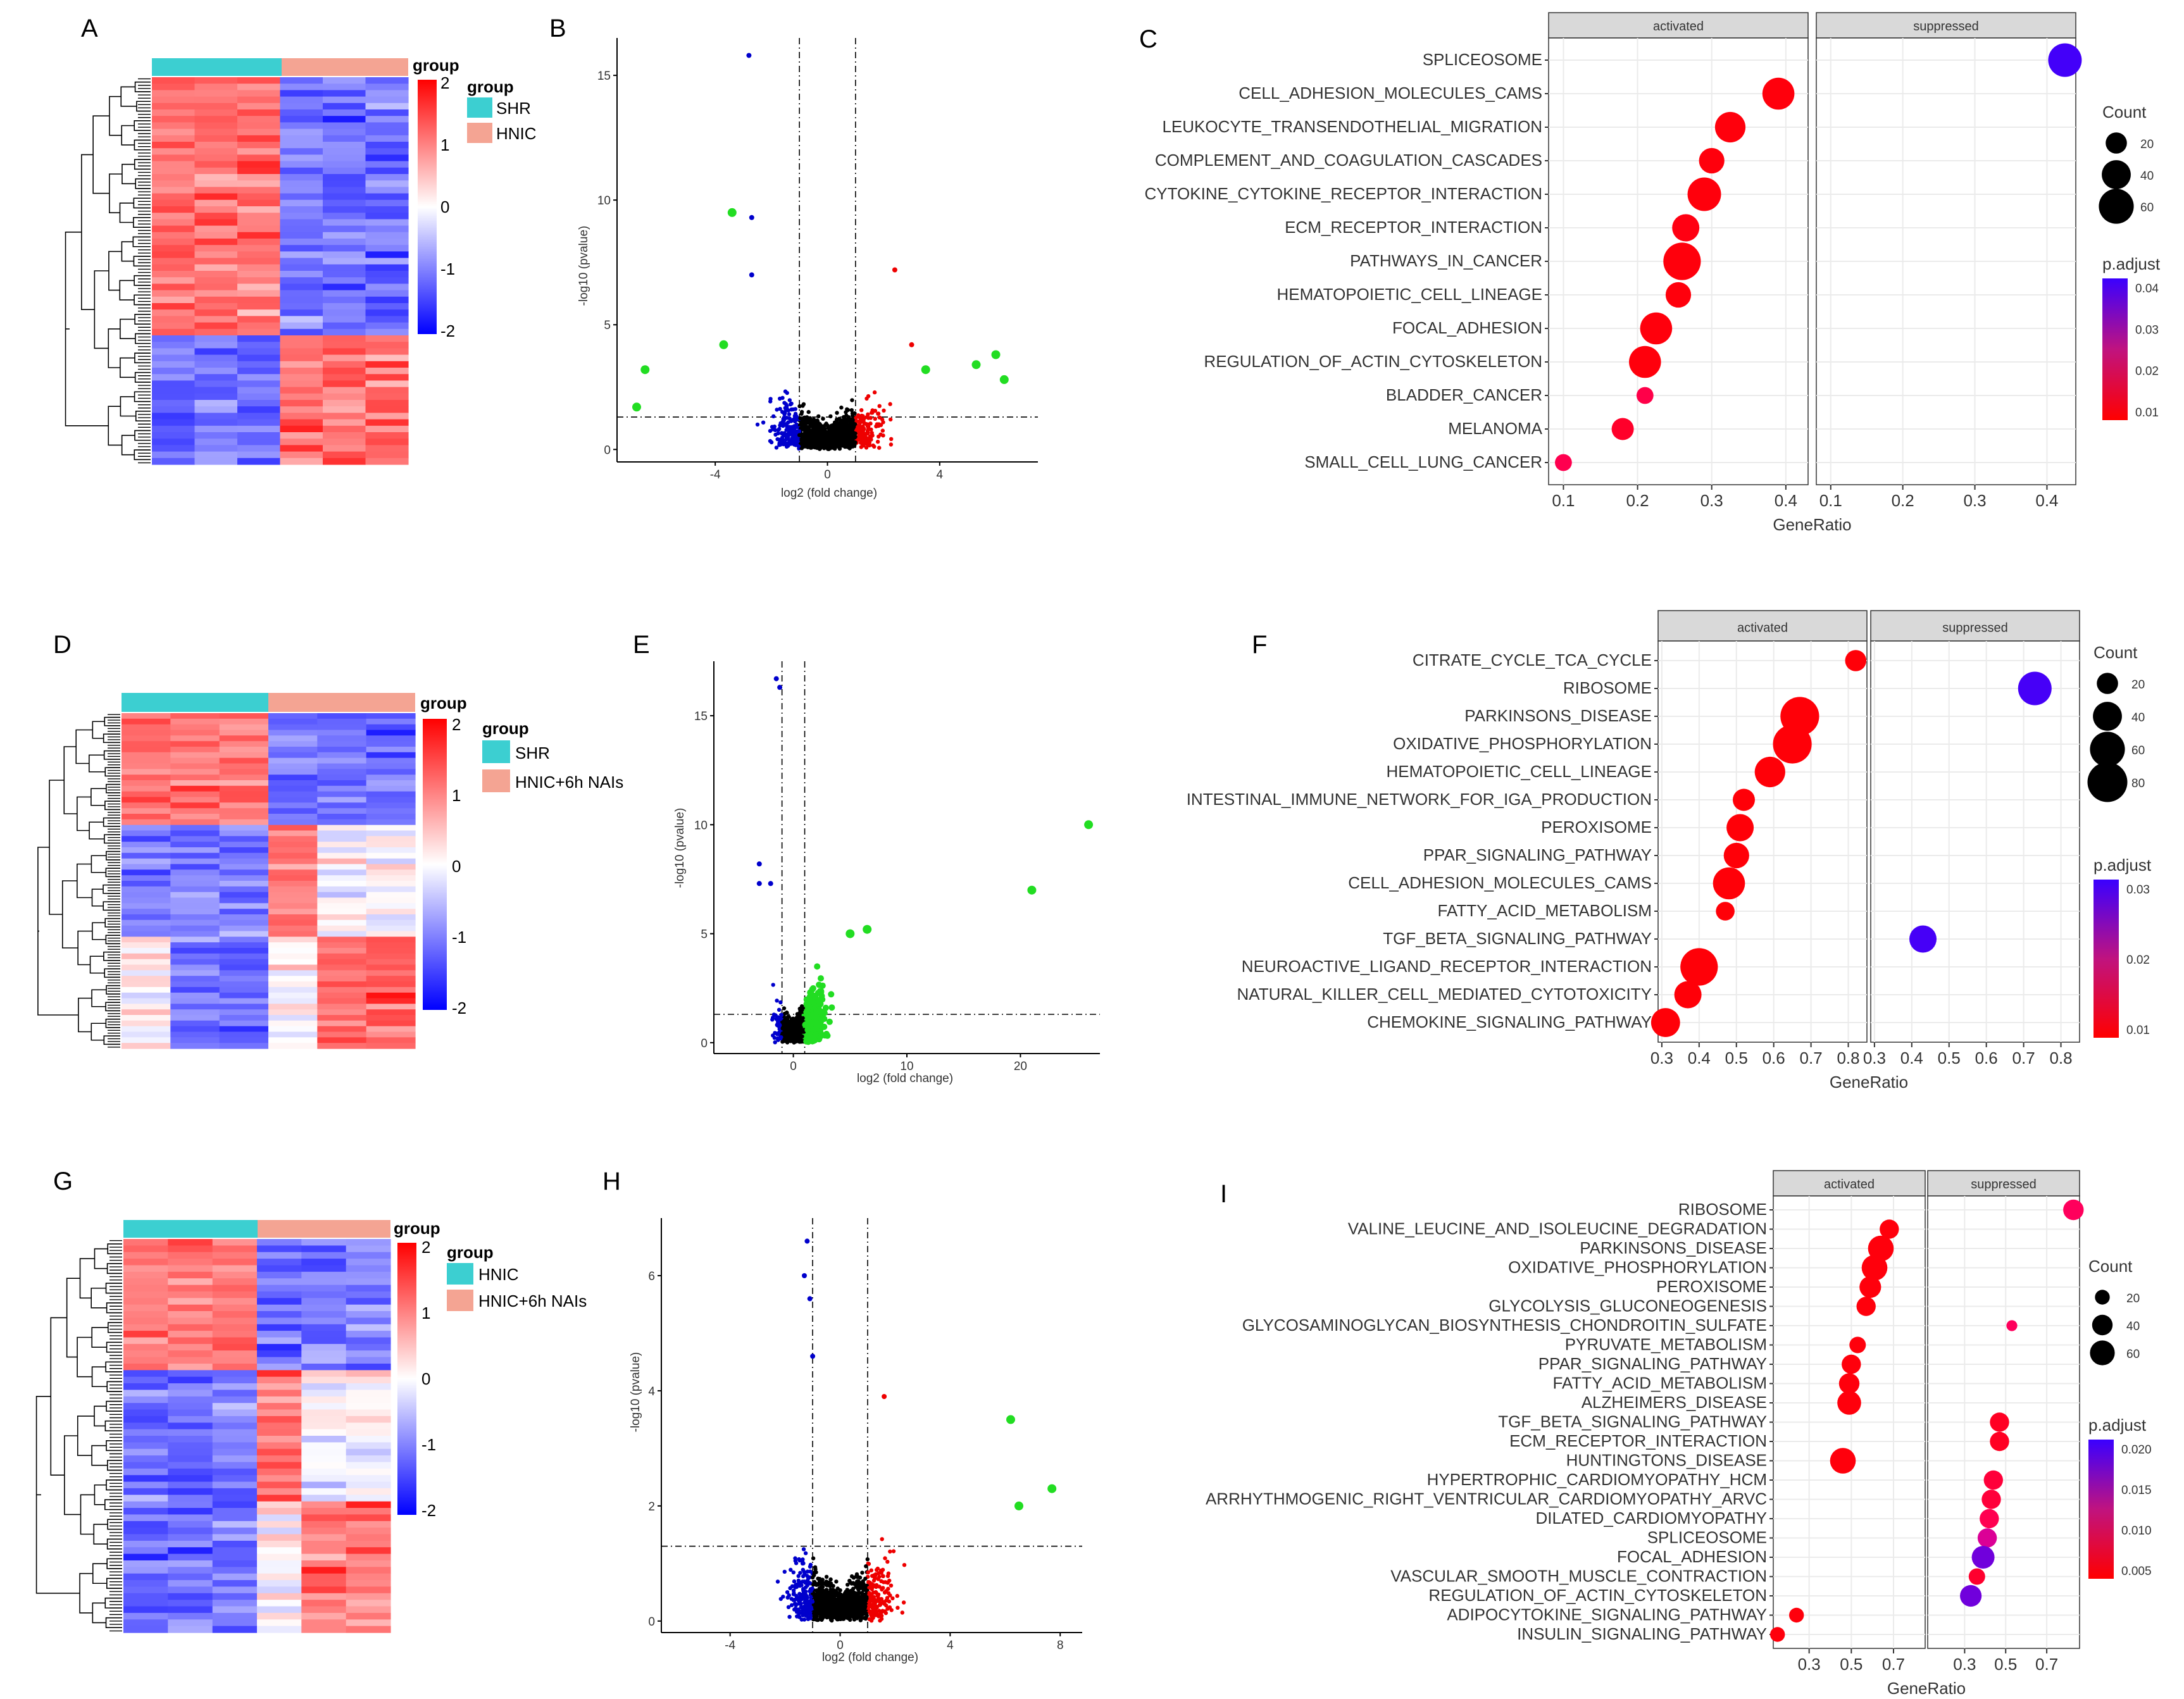 The image size is (2184, 1699). Describe the element at coordinates (459, 938) in the screenshot. I see `heatmap-d-scale-tick: -1` at that location.